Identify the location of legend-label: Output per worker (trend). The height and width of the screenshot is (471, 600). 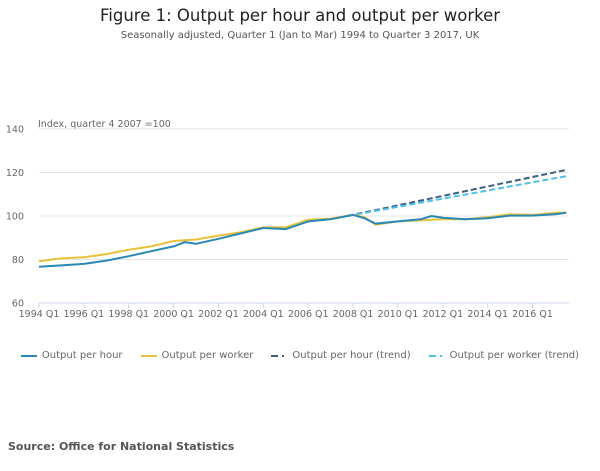
(514, 355).